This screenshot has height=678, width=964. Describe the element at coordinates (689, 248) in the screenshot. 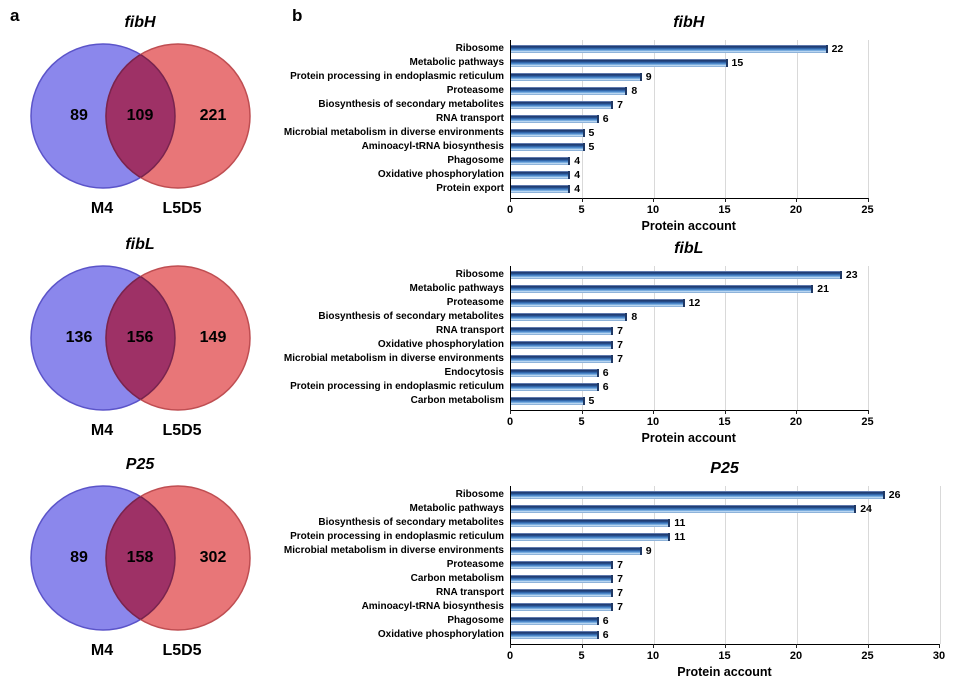

I see `chart-title: fibL` at that location.